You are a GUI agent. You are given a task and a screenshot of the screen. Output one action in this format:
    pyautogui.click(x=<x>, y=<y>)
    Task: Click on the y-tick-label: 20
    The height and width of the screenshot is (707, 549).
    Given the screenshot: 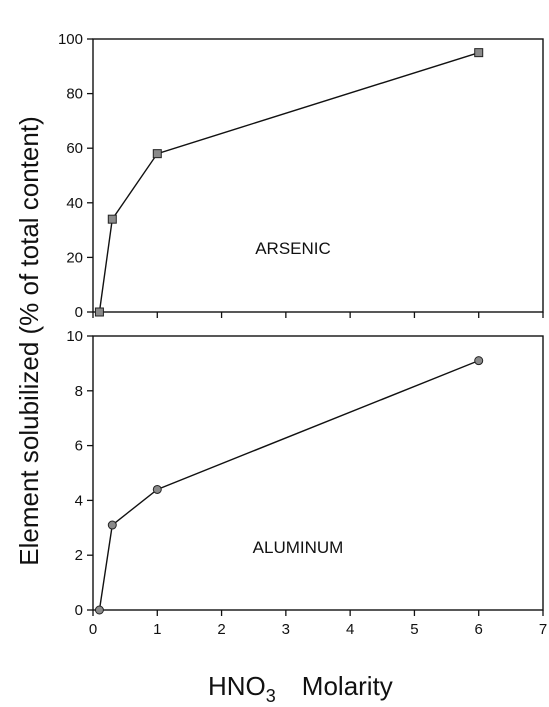 What is the action you would take?
    pyautogui.click(x=74, y=257)
    